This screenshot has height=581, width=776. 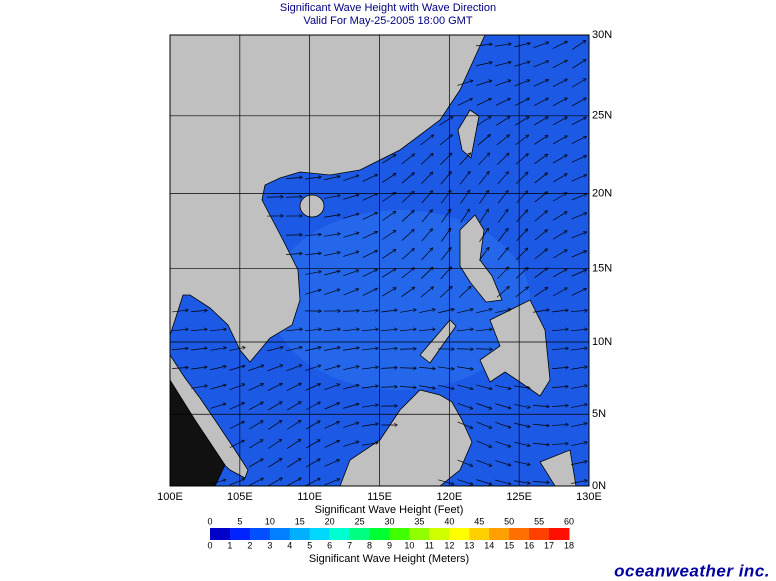 I want to click on feet-tick-label: 45, so click(x=479, y=521).